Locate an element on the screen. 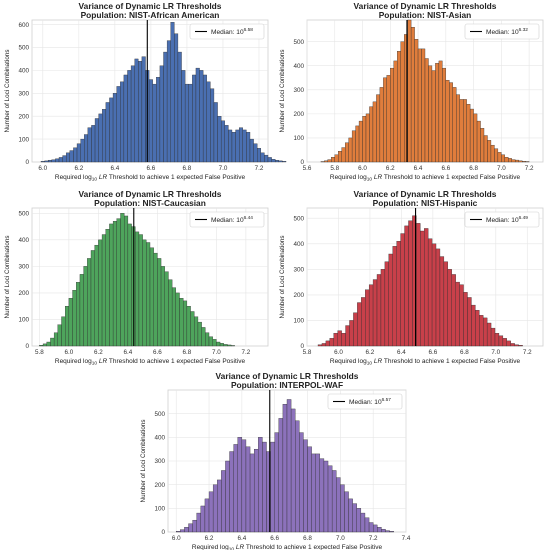 This screenshot has width=550, height=550. y-tick-label: 100 is located at coordinates (298, 138).